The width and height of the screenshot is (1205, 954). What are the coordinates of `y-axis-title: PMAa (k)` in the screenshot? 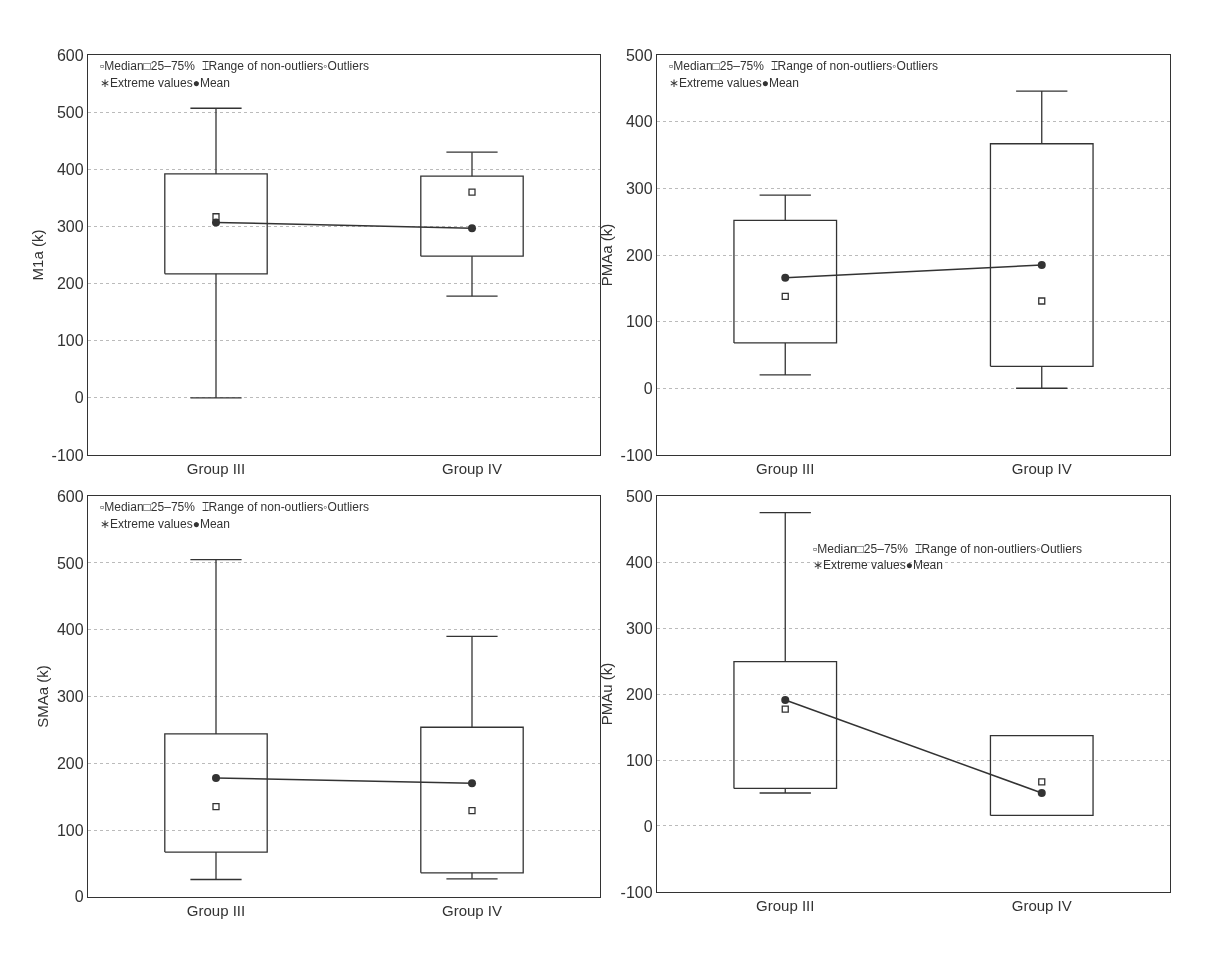 It's located at (606, 255).